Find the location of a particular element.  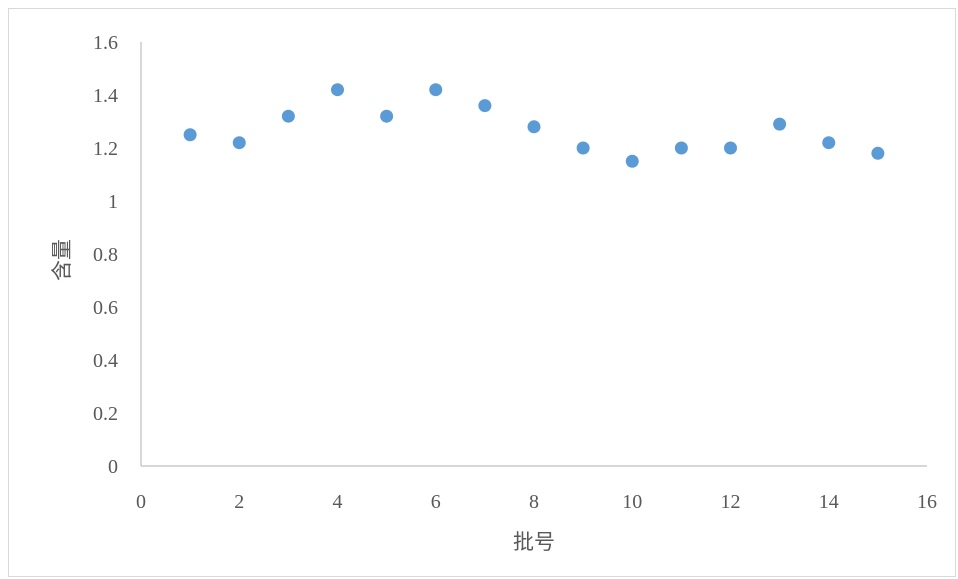

x-tick-label: 12 is located at coordinates (731, 502).